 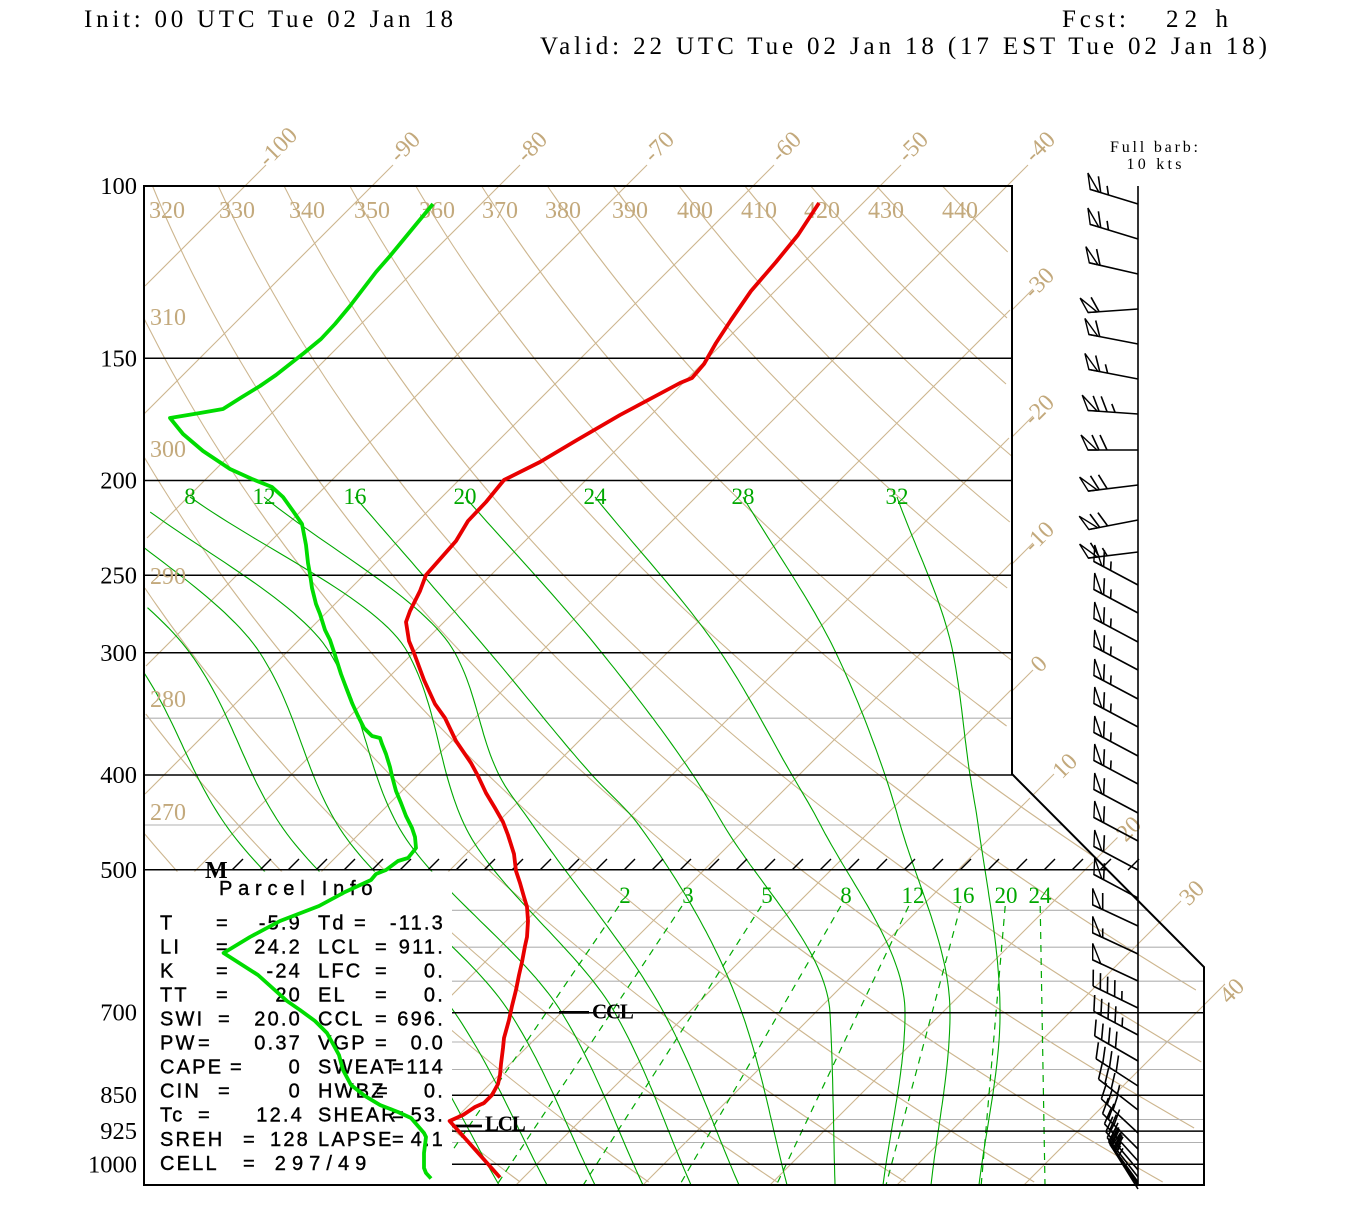 I want to click on svg-text: LI, so click(x=170, y=948).